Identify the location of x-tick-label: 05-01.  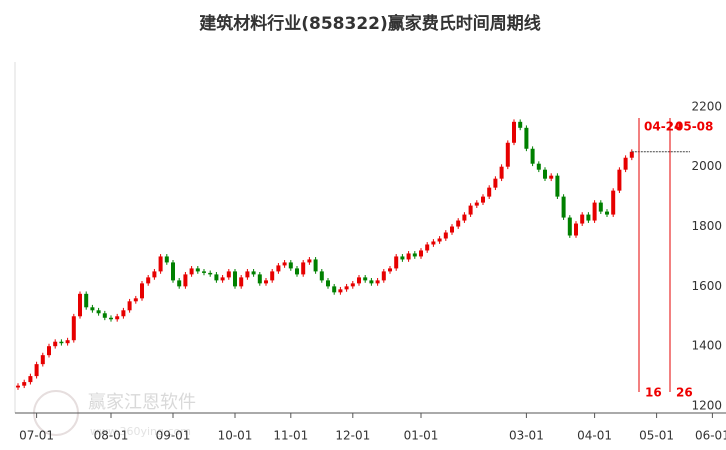
(656, 436).